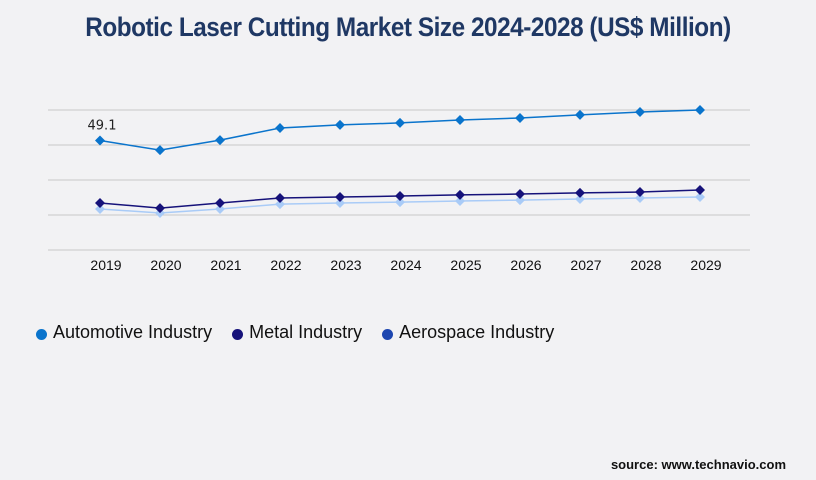 The height and width of the screenshot is (480, 816). What do you see at coordinates (698, 464) in the screenshot?
I see `source-note: source: www.technavio.com` at bounding box center [698, 464].